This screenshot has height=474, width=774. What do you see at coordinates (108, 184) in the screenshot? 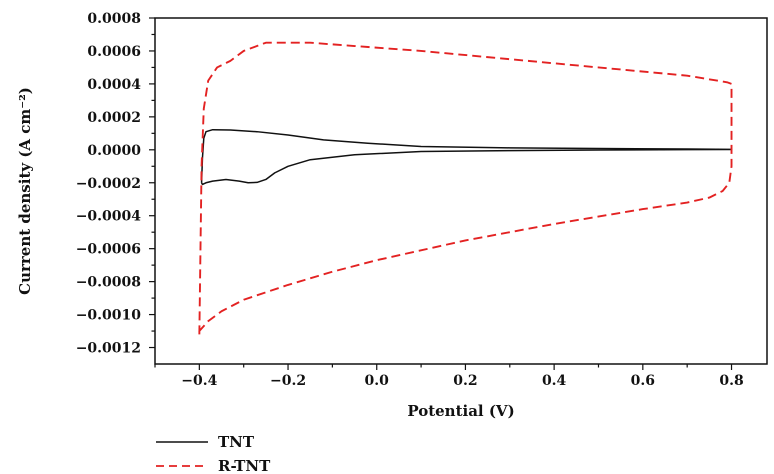
I see `y-tick-label: −0.0002` at bounding box center [108, 184].